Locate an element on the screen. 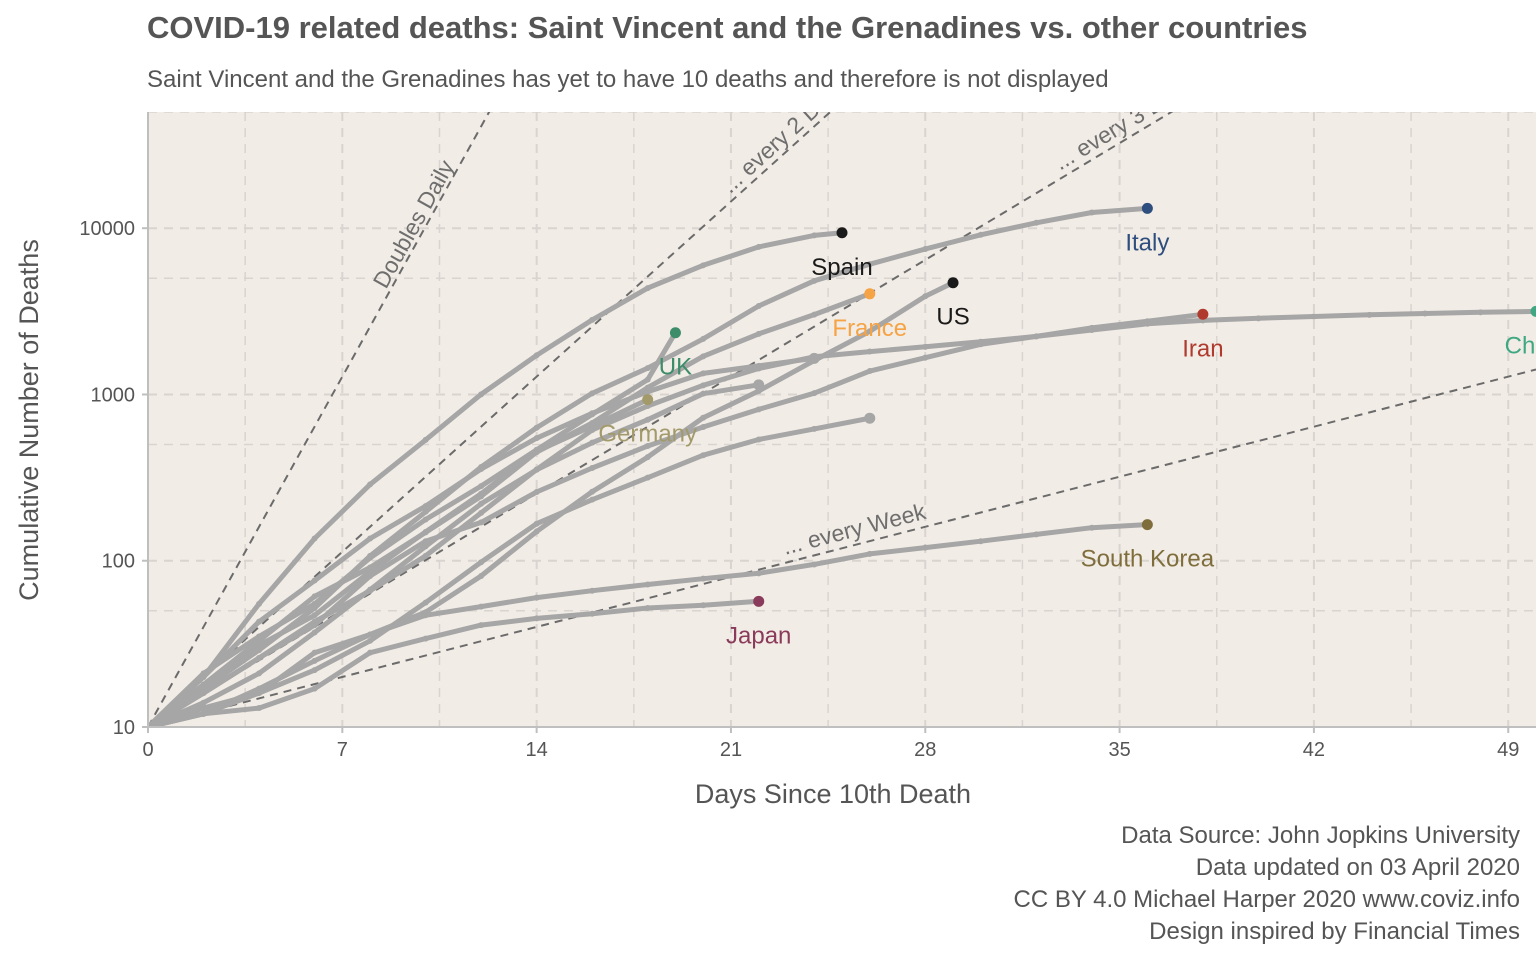  end-point-china is located at coordinates (1533, 311).